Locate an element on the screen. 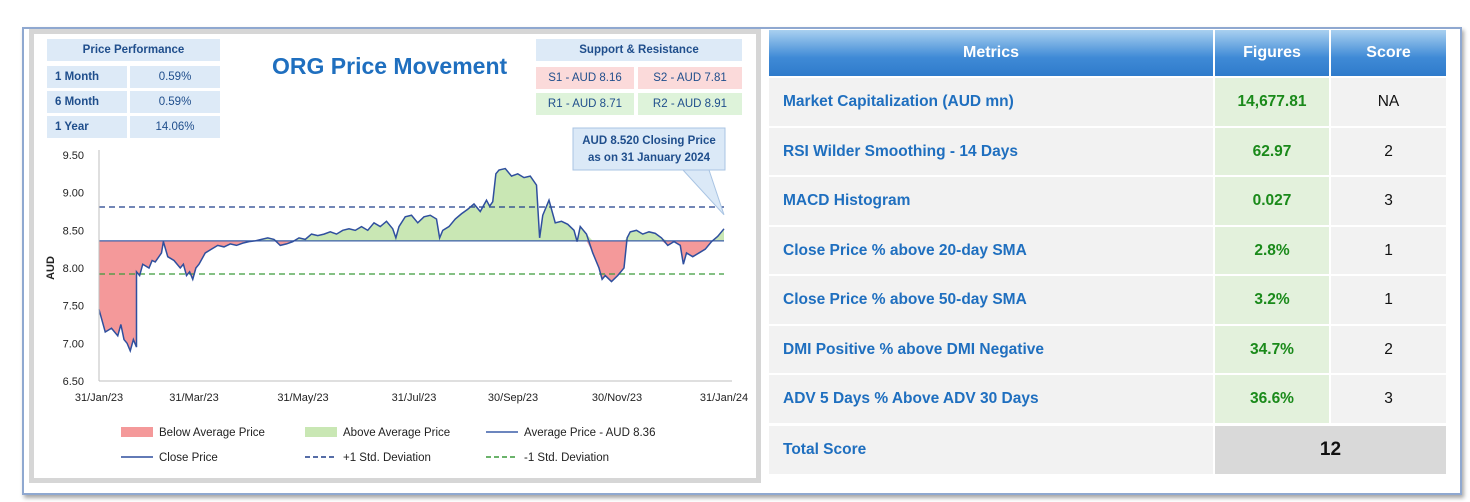 Image resolution: width=1470 pixels, height=502 pixels. callout-line-1: AUD 8.520 Closing Price is located at coordinates (649, 141).